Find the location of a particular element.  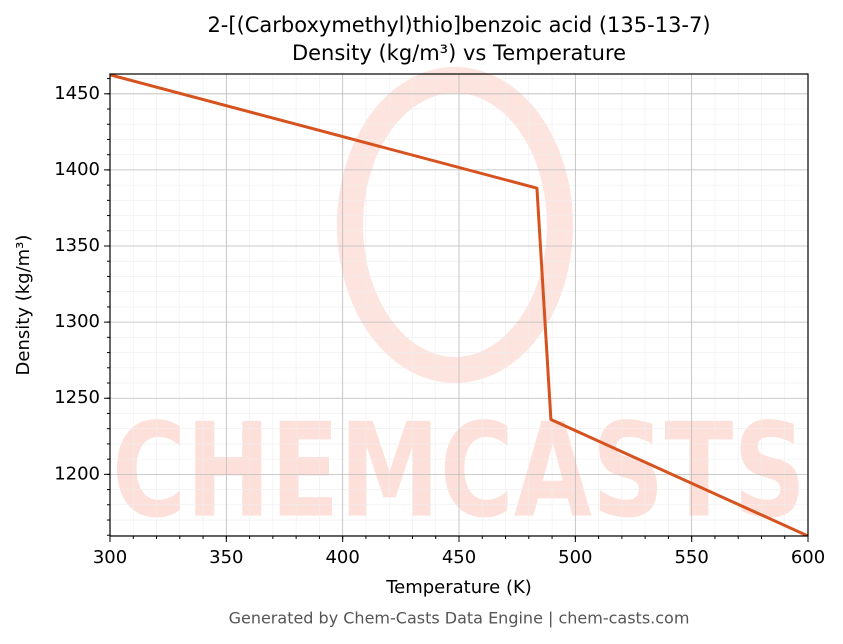

y-tick-label: 1250 is located at coordinates (77, 397).